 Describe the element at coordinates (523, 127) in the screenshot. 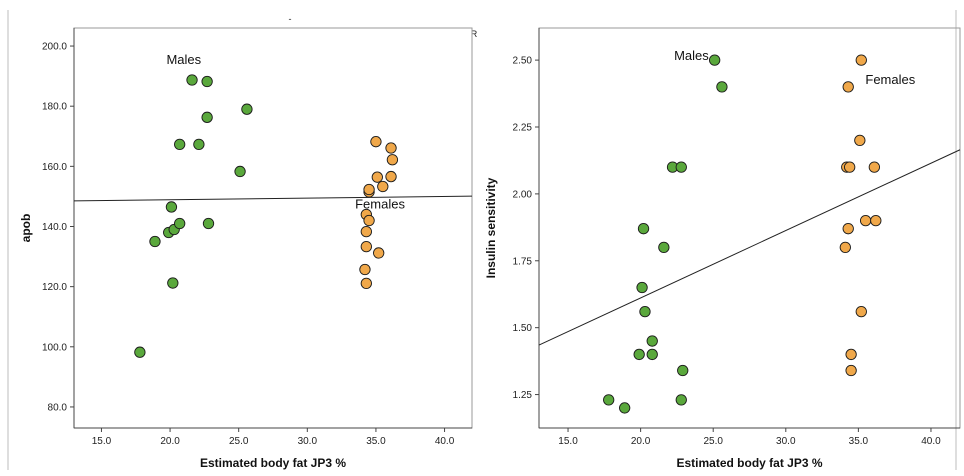

I see `y-tick-label: 2.25` at that location.